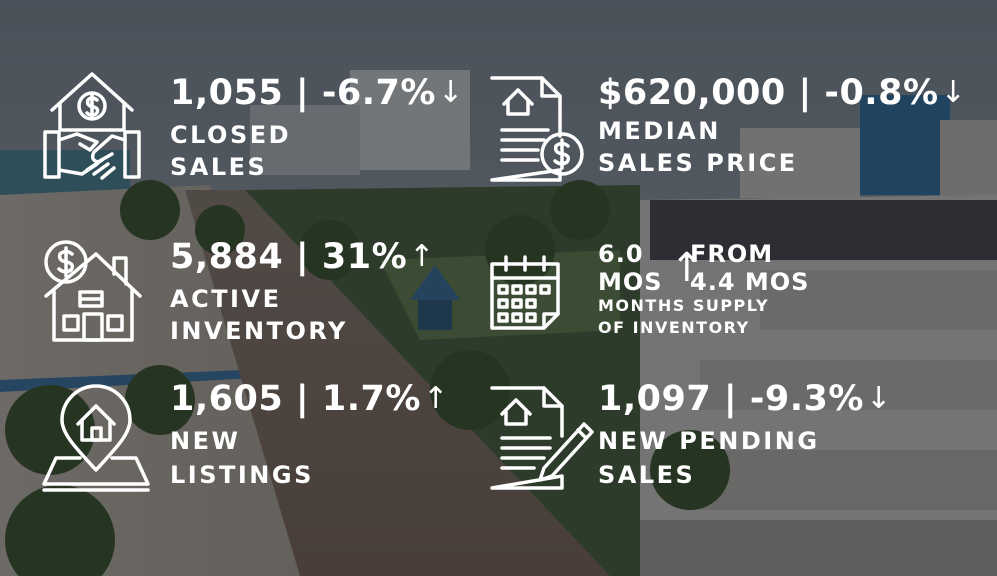  Describe the element at coordinates (231, 135) in the screenshot. I see `closed-sales-label-1: CLOSED` at that location.